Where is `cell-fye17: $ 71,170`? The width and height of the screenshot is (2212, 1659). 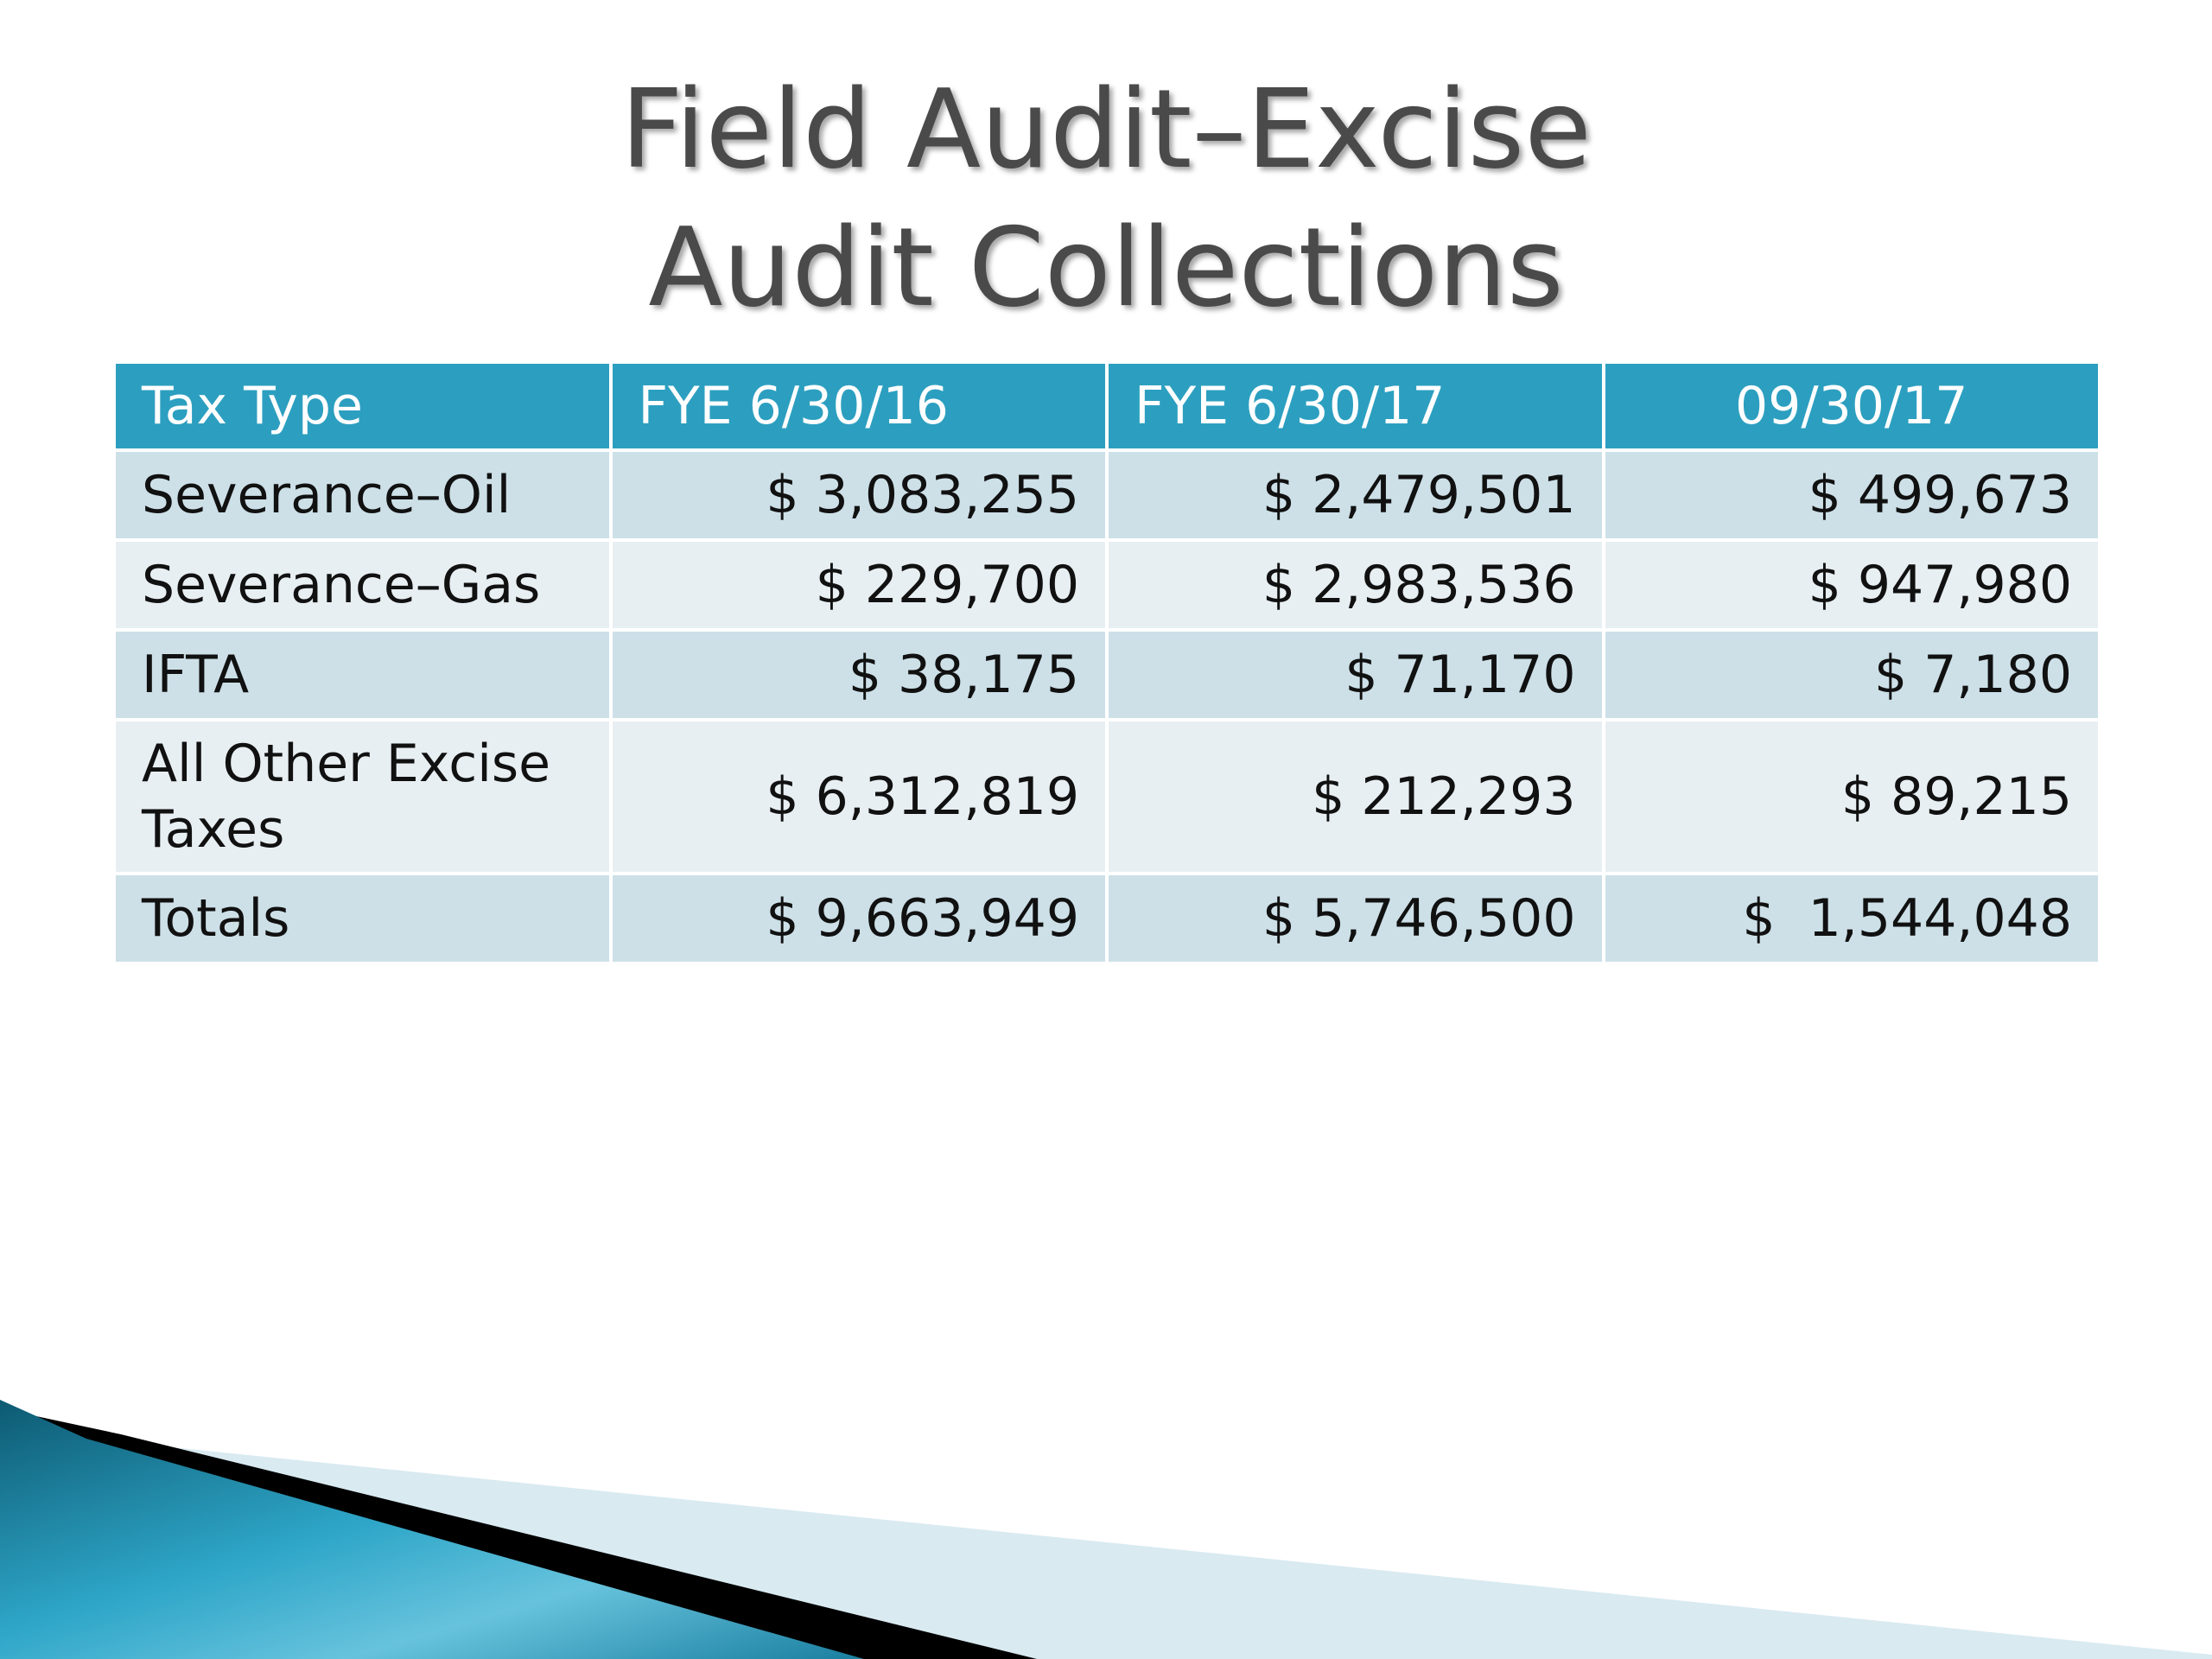
cell-fye17: $ 71,170 is located at coordinates (1355, 674).